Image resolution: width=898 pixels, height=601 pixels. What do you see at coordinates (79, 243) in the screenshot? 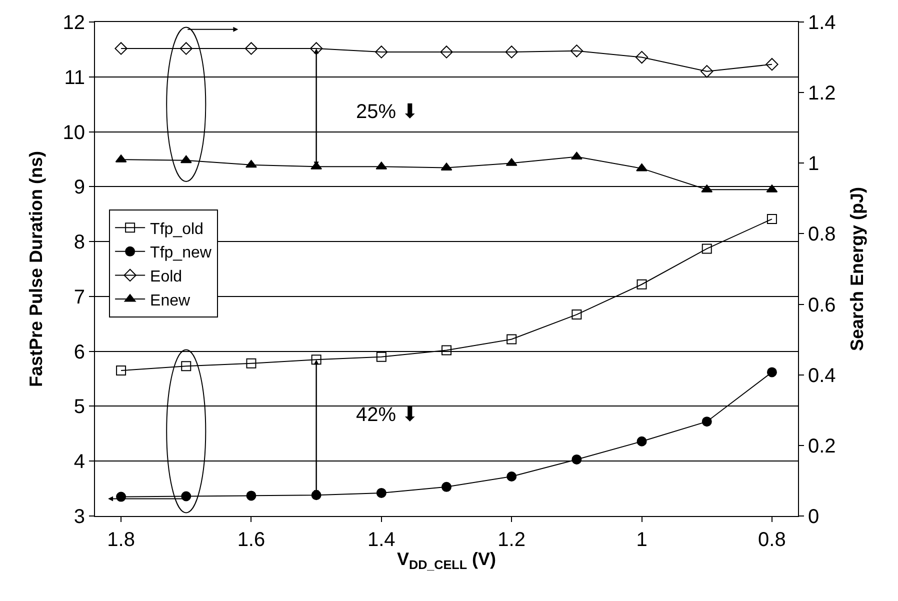
I see `y-tick-label: 8` at bounding box center [79, 243].